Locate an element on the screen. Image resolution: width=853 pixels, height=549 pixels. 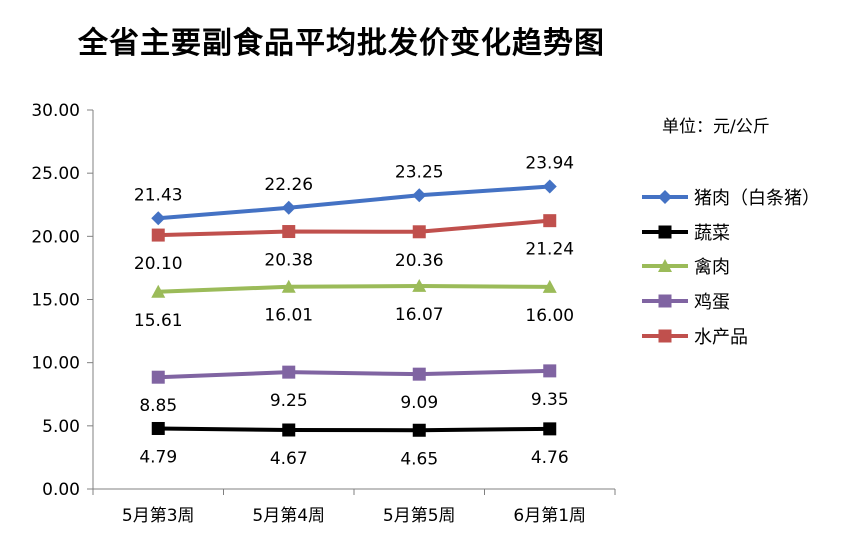
chart-legend: 猪肉（白条猪） 蔬菜禽肉鸡蛋水产品 is located at coordinates (730, 266).